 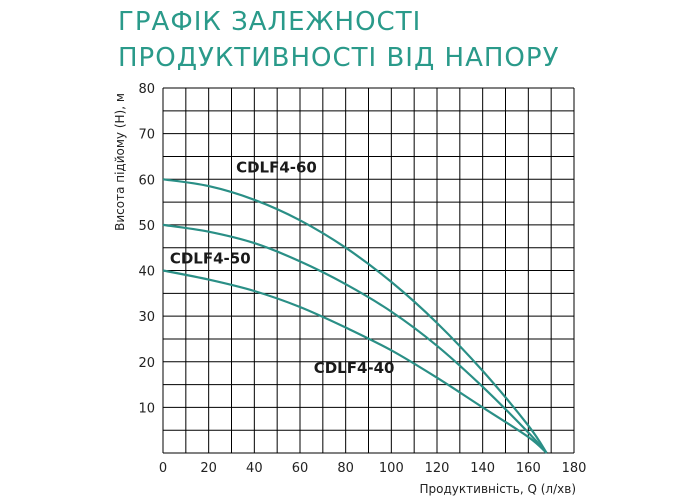 I want to click on x-tick-label: 100, so click(x=391, y=468).